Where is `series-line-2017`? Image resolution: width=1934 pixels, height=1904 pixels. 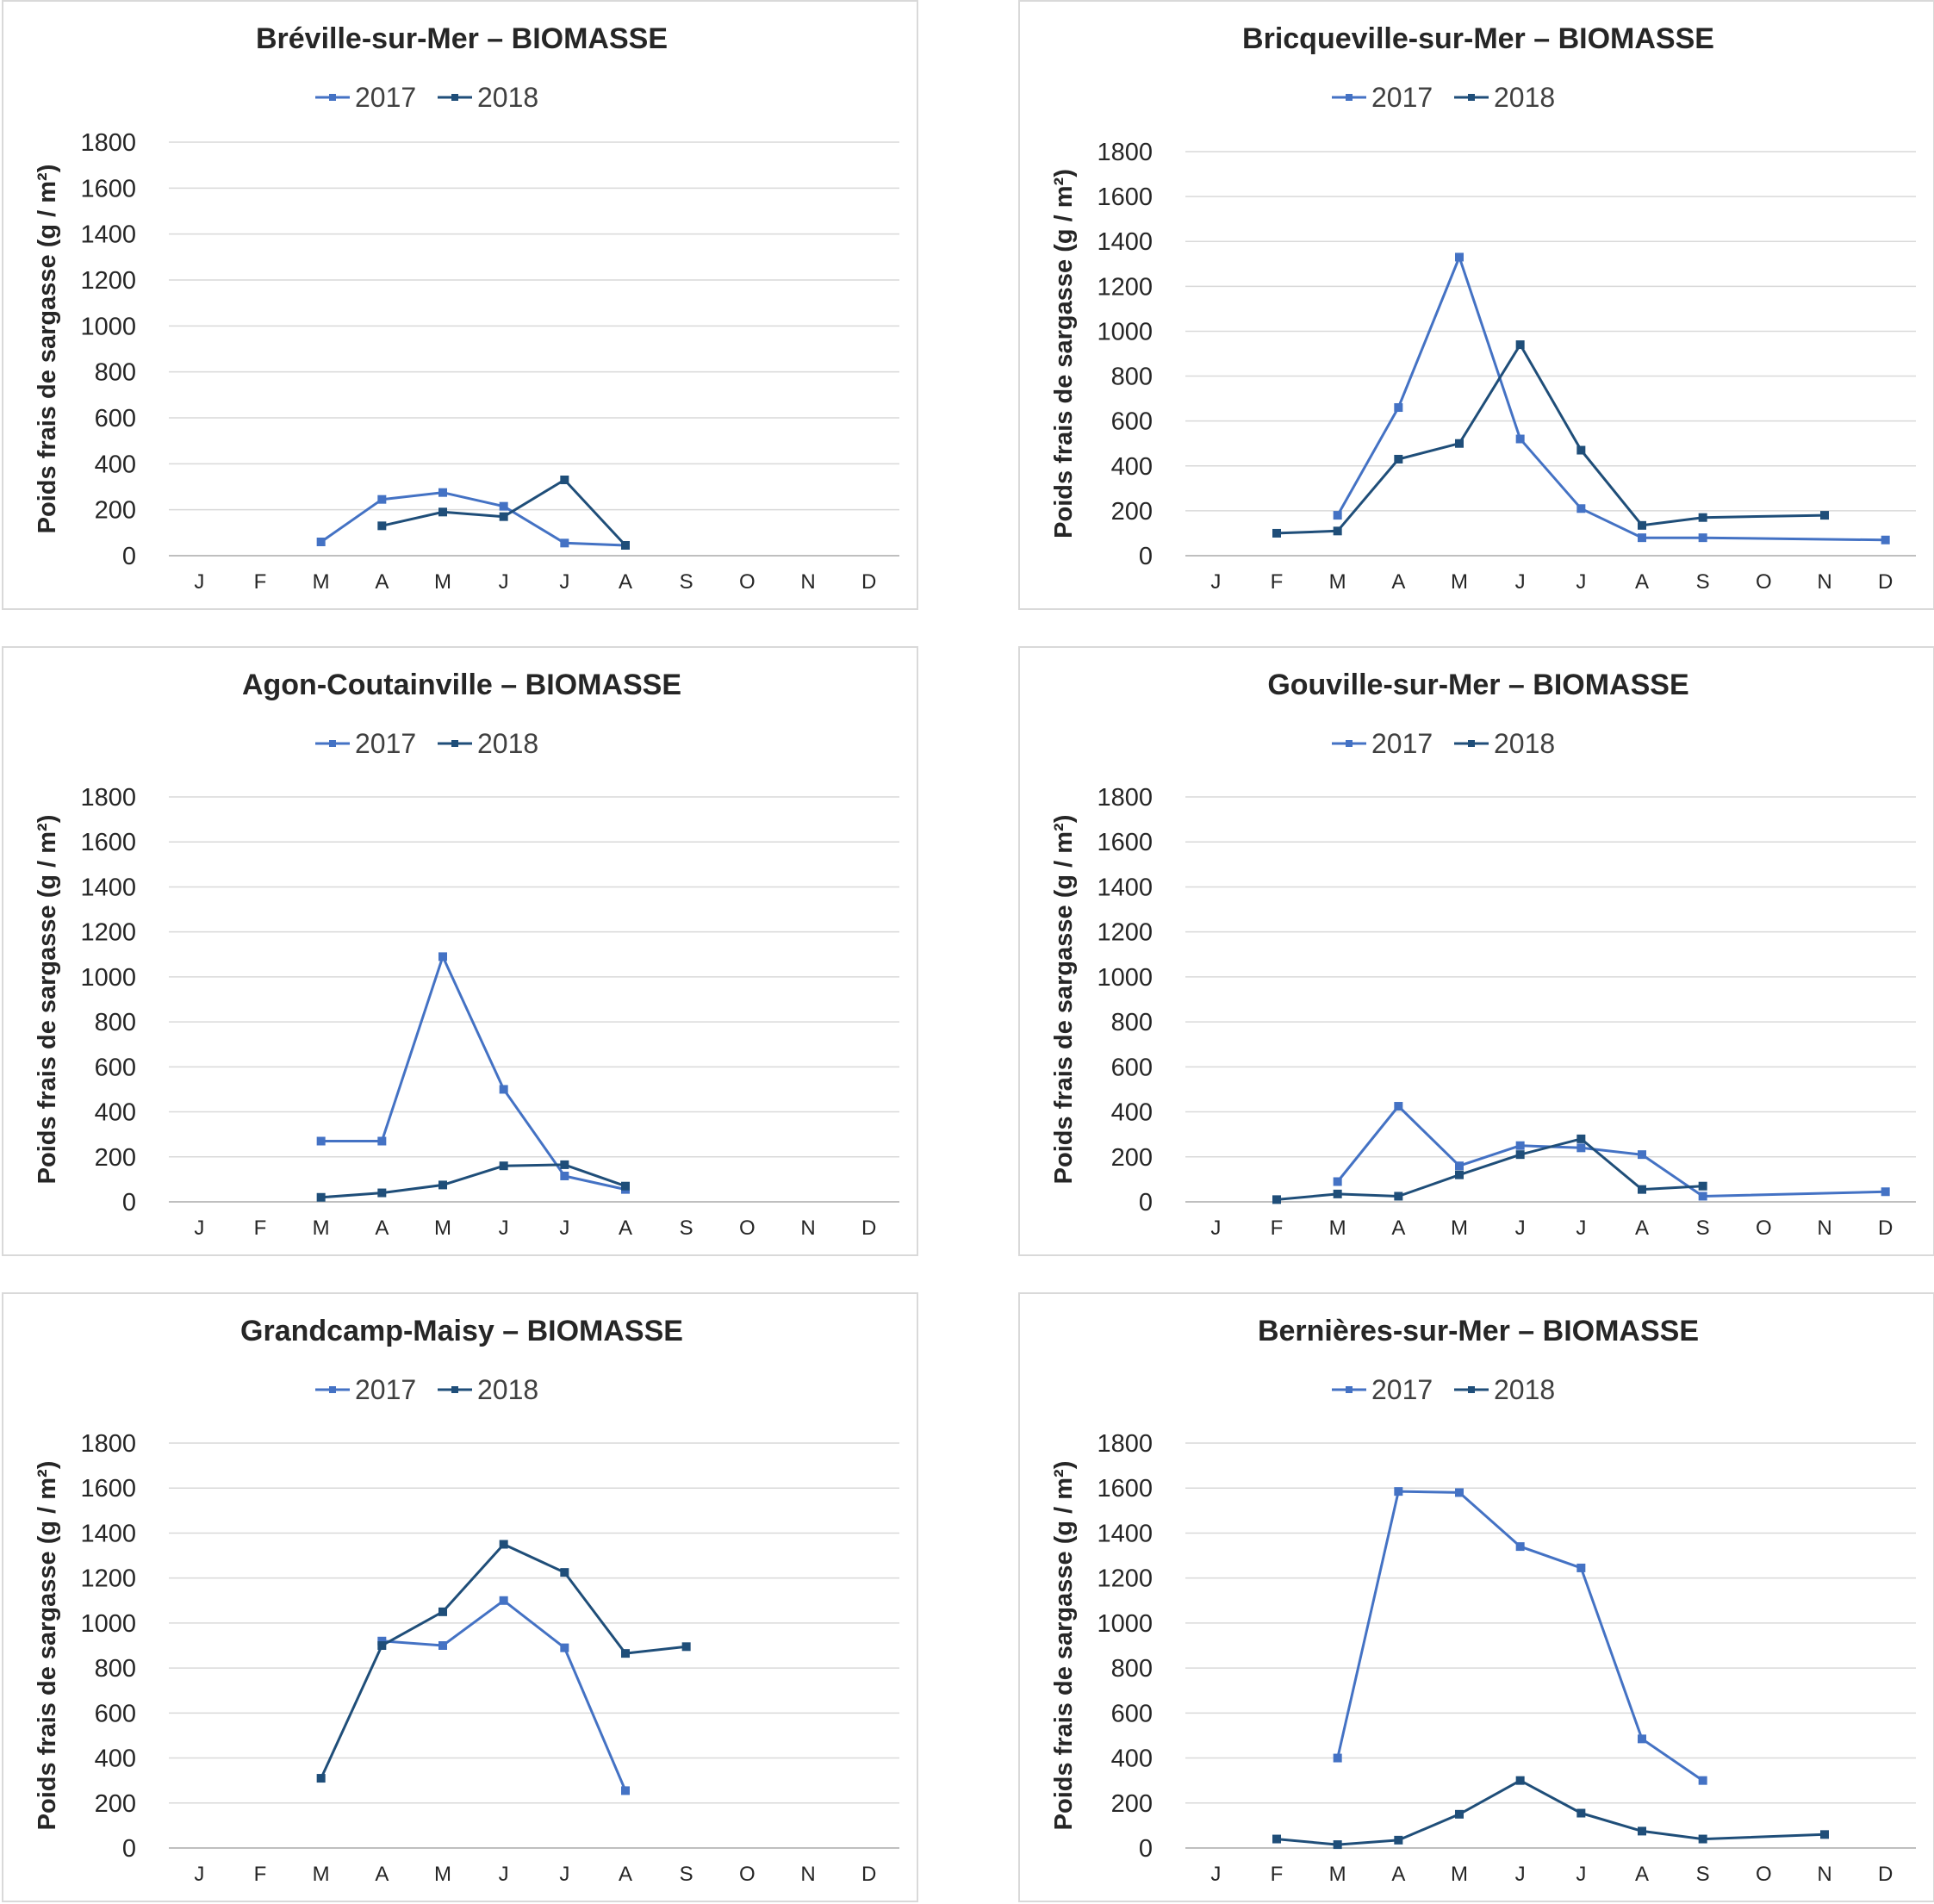 series-line-2017 is located at coordinates (1520, 1636).